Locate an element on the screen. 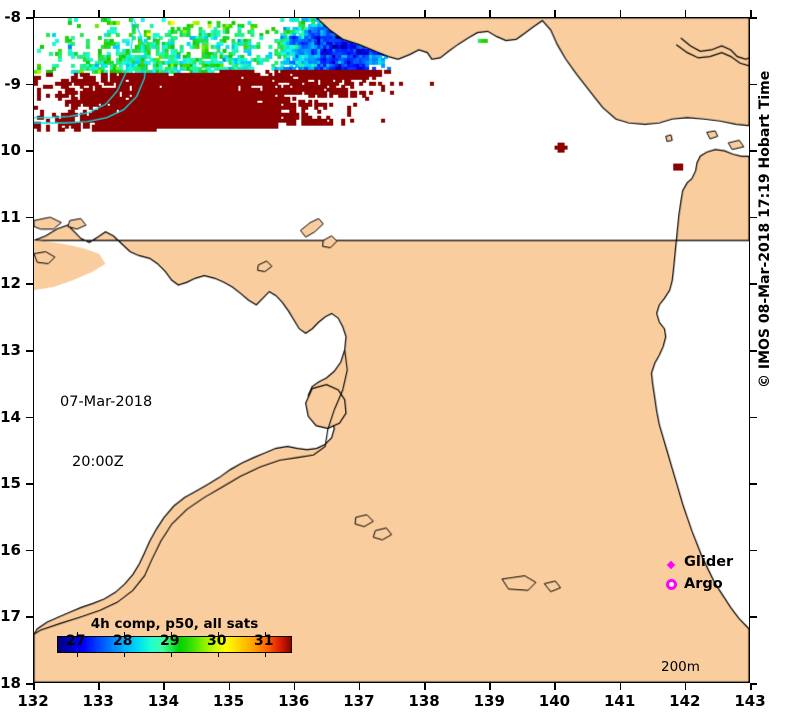 The width and height of the screenshot is (791, 716). argo-marker-icon is located at coordinates (671, 584).